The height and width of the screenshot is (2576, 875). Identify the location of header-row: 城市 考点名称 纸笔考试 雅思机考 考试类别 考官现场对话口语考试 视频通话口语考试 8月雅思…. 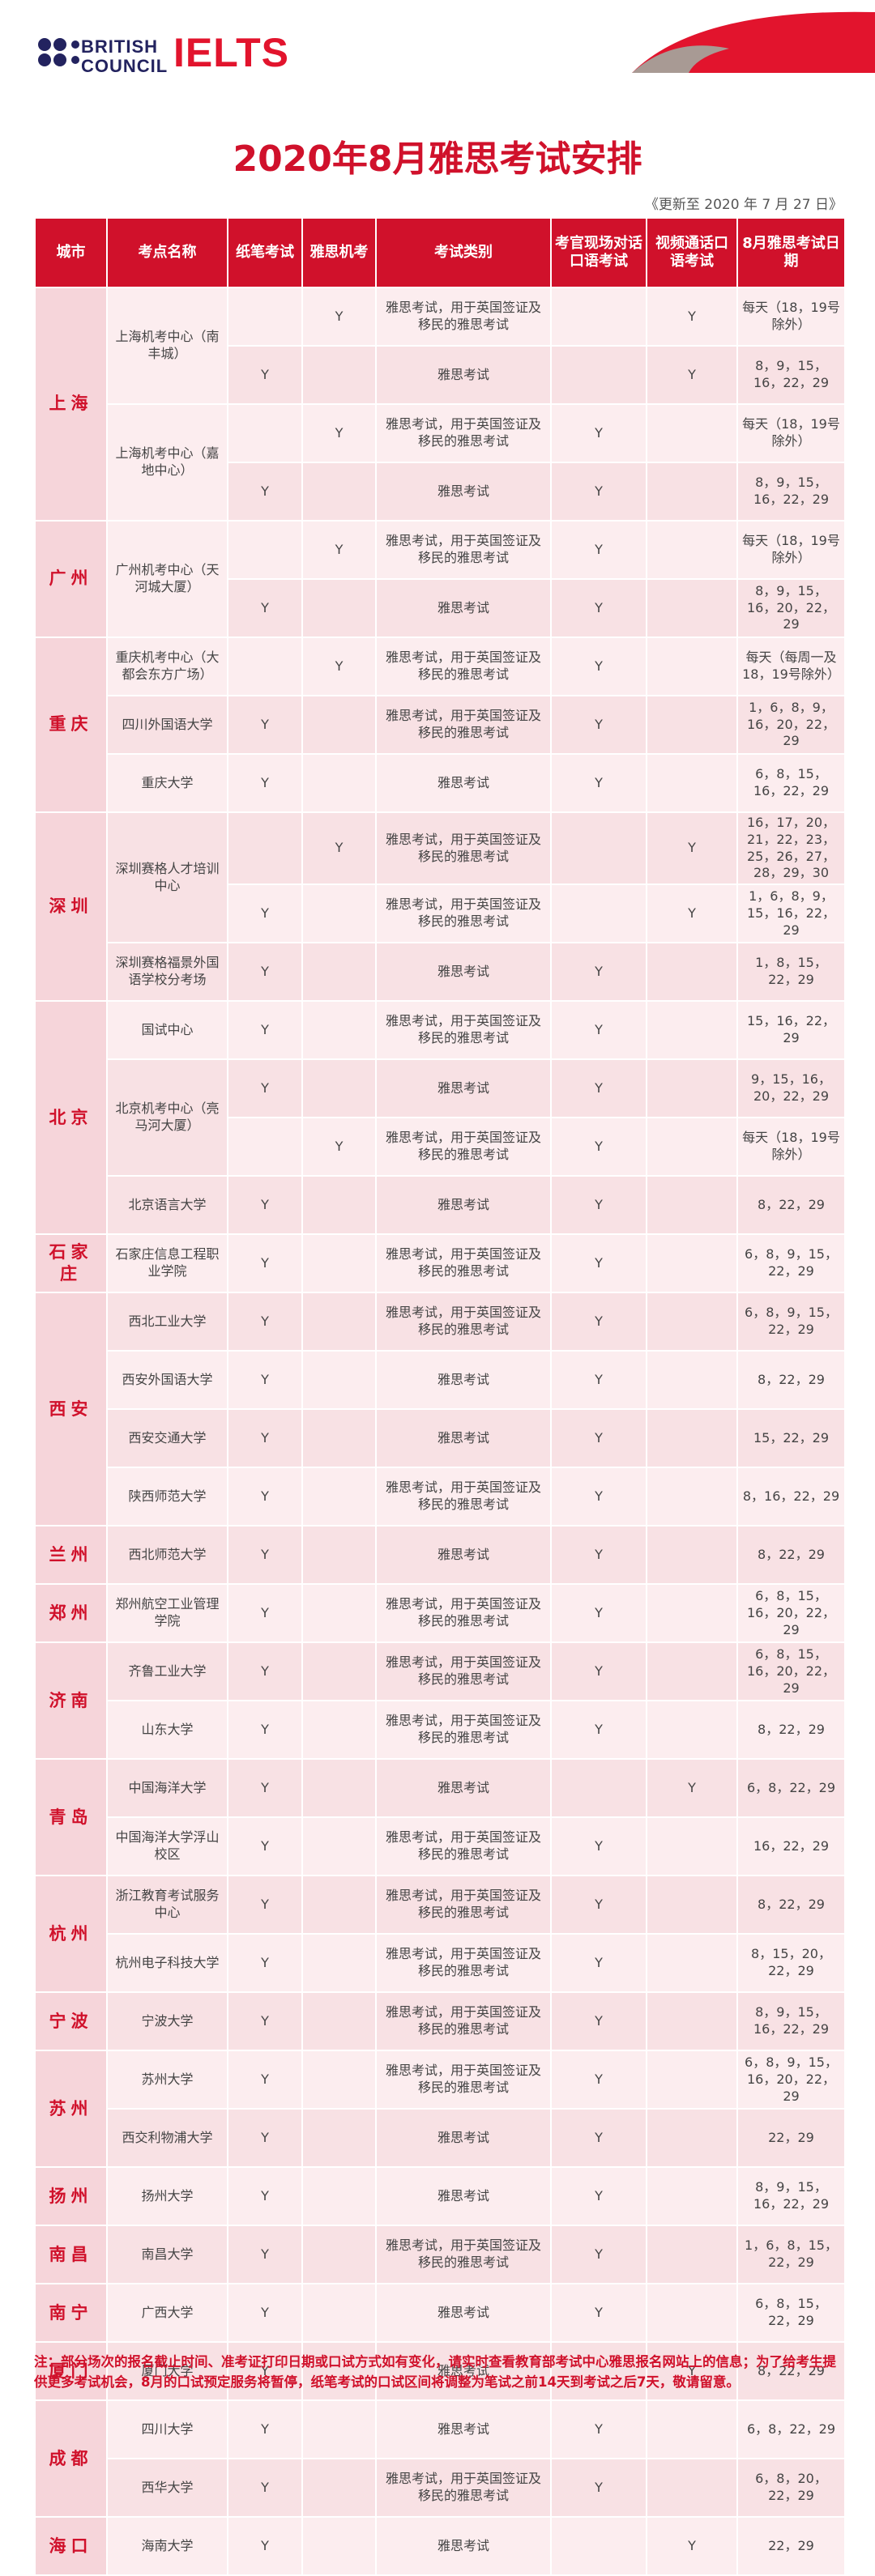
(440, 252).